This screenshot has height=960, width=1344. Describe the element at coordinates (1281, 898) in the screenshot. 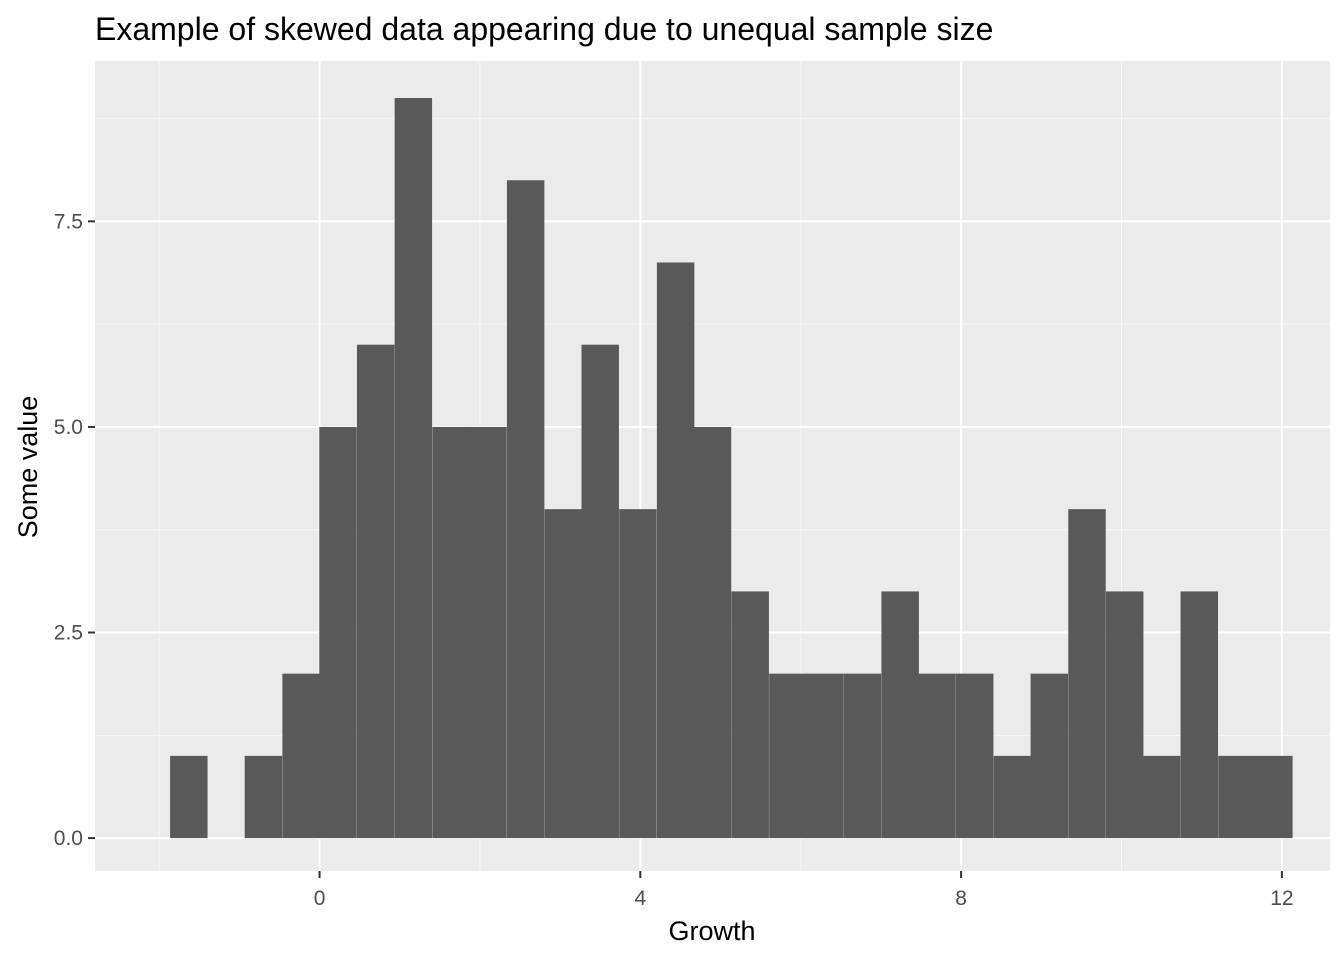

I see `x-tick-label: 12` at that location.